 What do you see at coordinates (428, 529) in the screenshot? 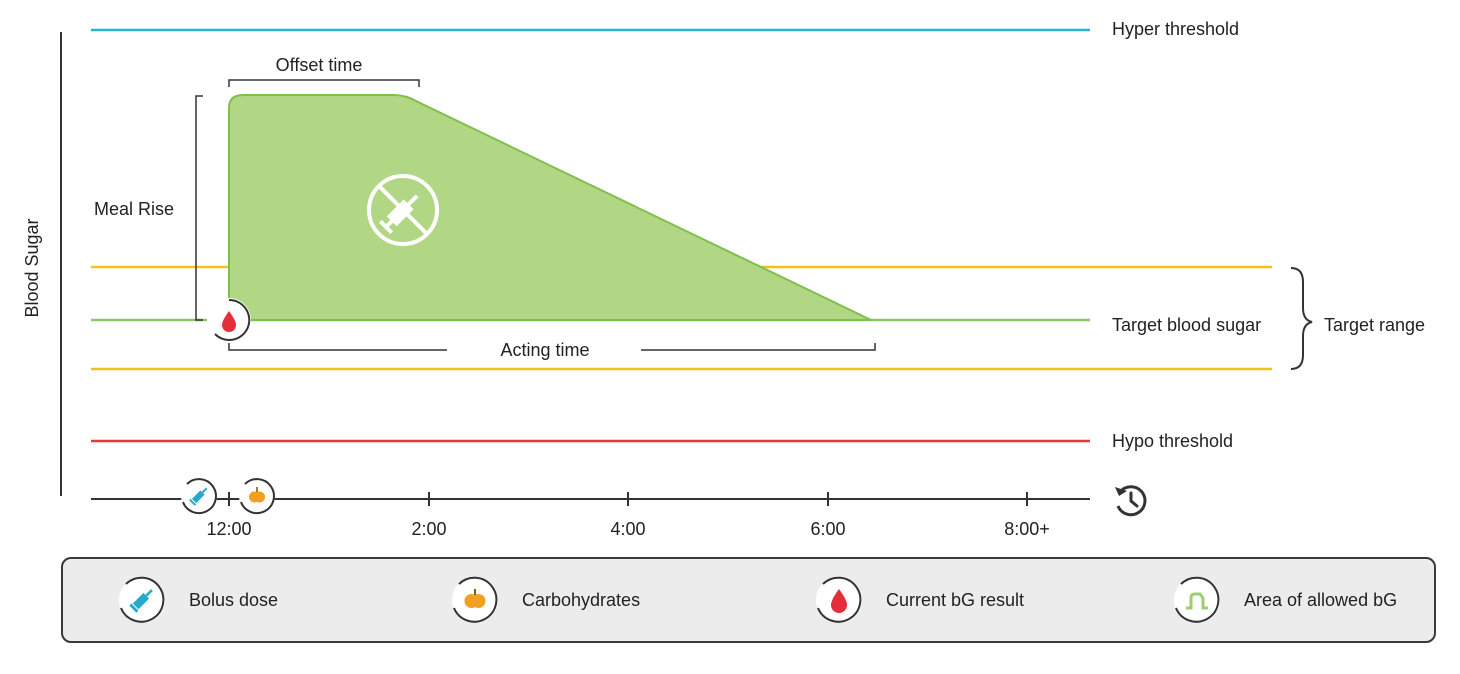
I see `tick-label-200: 2:00` at bounding box center [428, 529].